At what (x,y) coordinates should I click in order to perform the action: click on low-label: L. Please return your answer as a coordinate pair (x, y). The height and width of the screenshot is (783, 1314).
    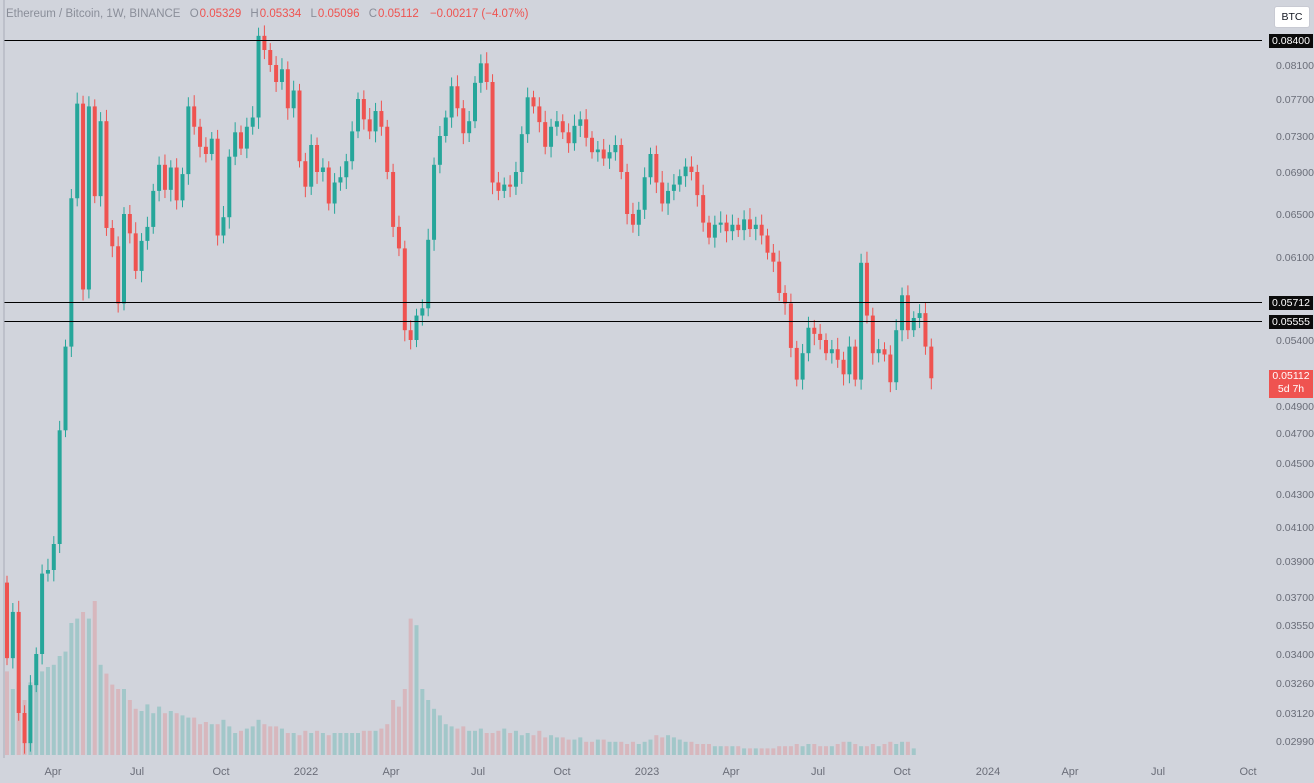
    Looking at the image, I should click on (313, 14).